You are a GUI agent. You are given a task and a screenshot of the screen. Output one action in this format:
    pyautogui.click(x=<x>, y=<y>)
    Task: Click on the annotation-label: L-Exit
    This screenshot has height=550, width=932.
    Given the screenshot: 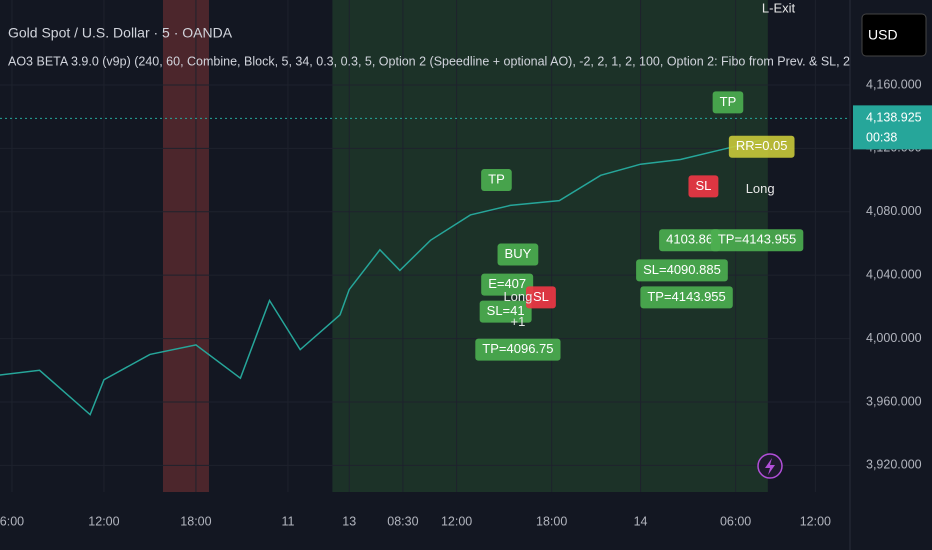 What is the action you would take?
    pyautogui.click(x=779, y=7)
    